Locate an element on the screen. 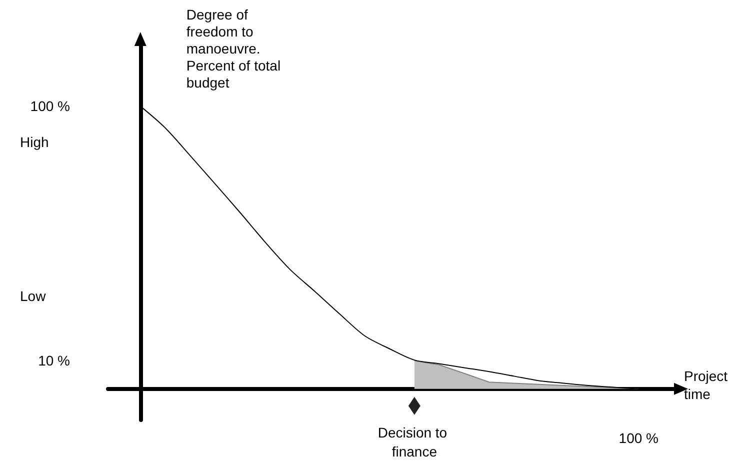  y-tick-label: 10 % is located at coordinates (54, 360).